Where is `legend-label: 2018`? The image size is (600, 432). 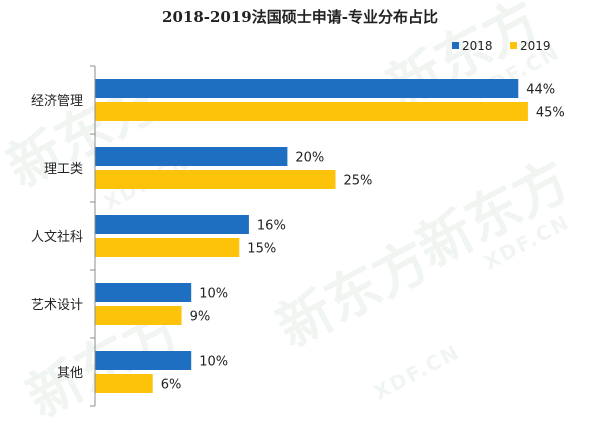
legend-label: 2018 is located at coordinates (477, 46).